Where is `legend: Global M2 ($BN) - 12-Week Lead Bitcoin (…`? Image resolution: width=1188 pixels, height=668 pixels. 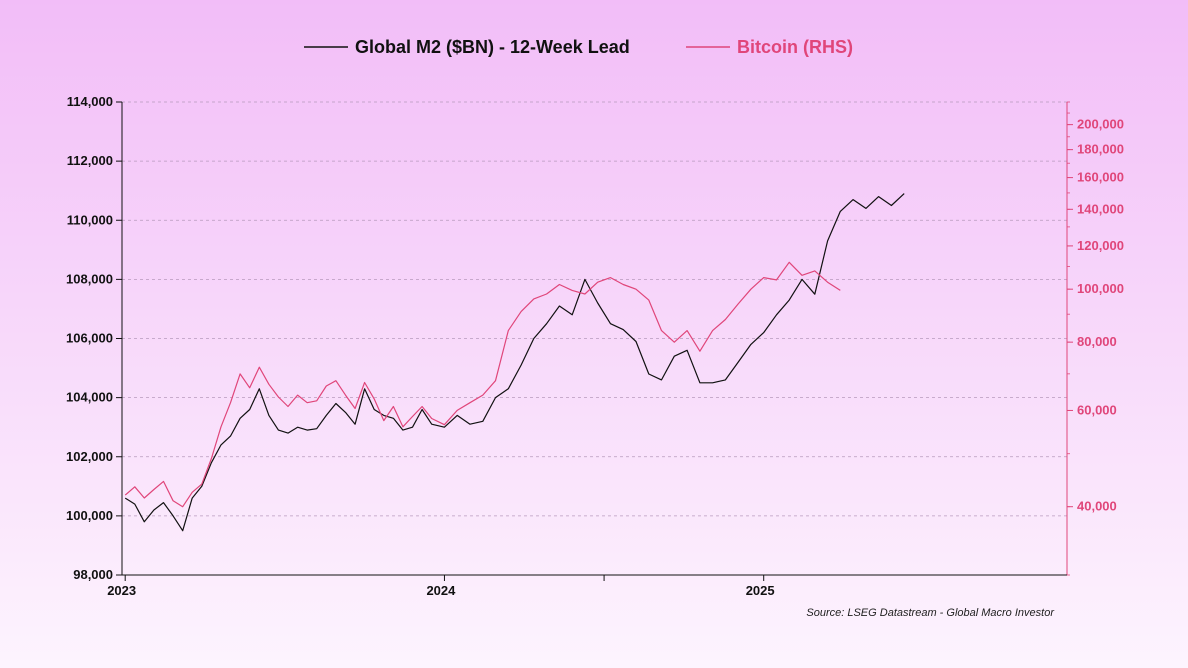
legend: Global M2 ($BN) - 12-Week Lead Bitcoin (… is located at coordinates (578, 47).